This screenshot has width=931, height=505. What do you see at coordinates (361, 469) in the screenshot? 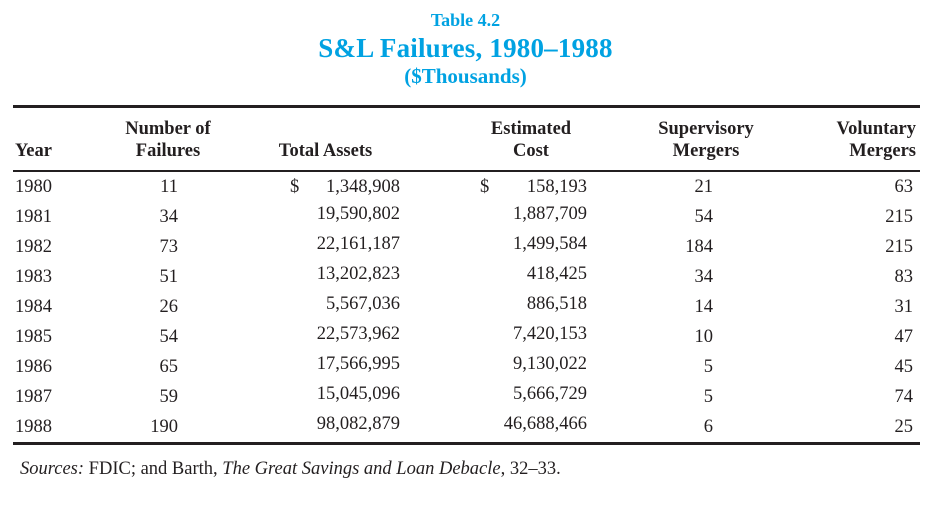
I see `source-work-title: The Great Savings and Loan Debacle` at bounding box center [361, 469].